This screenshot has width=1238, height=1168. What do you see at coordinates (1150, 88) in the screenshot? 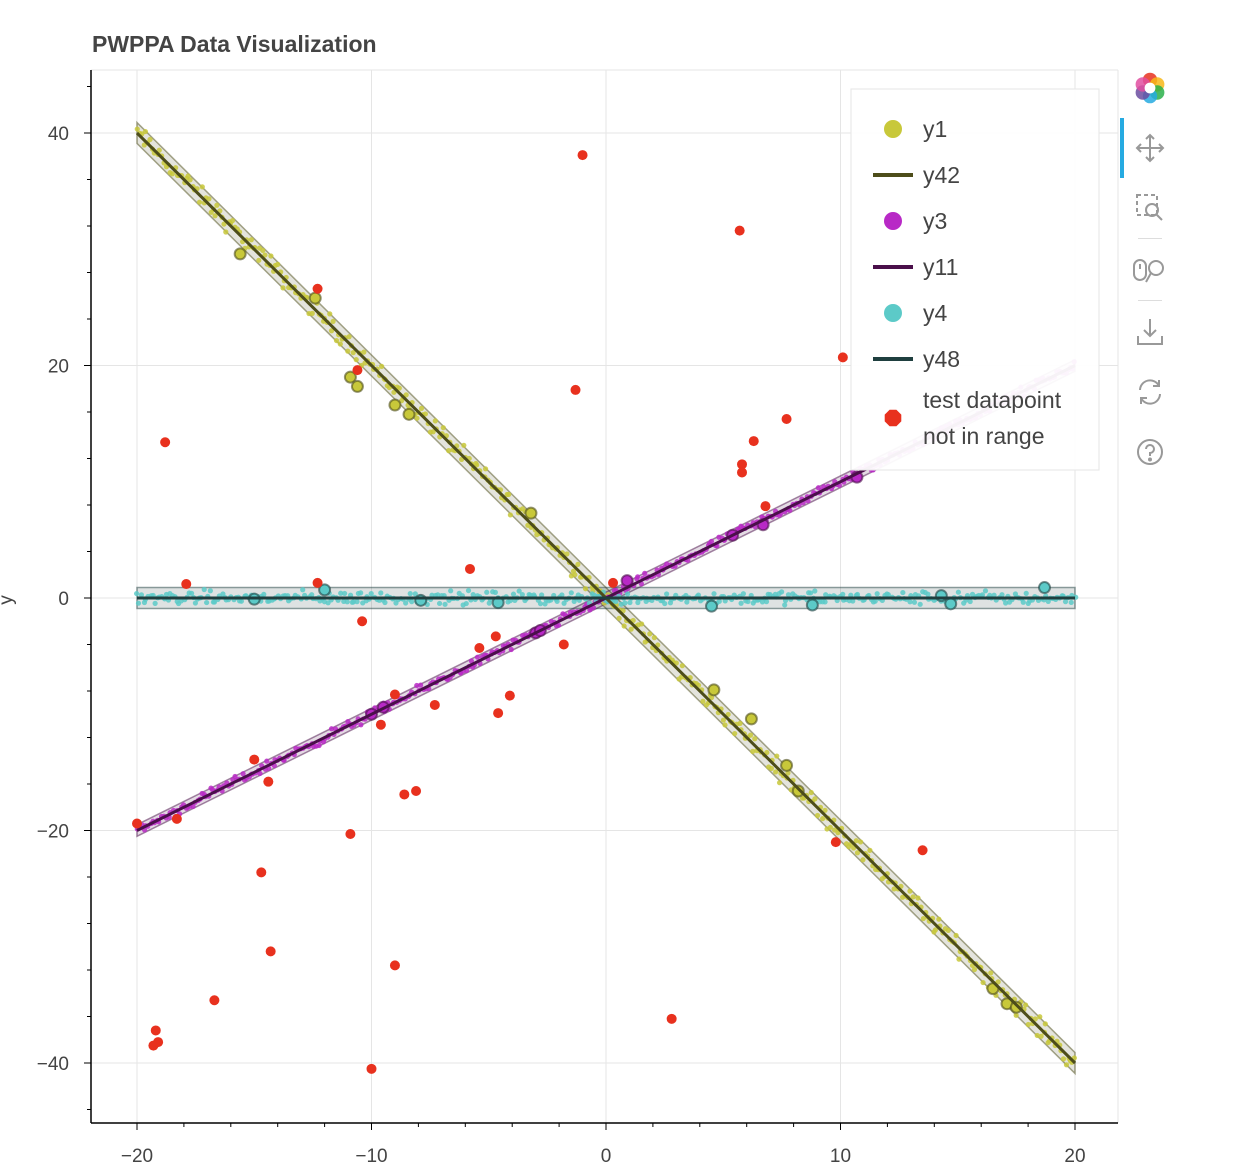
I see `bokeh-logo-icon` at bounding box center [1150, 88].